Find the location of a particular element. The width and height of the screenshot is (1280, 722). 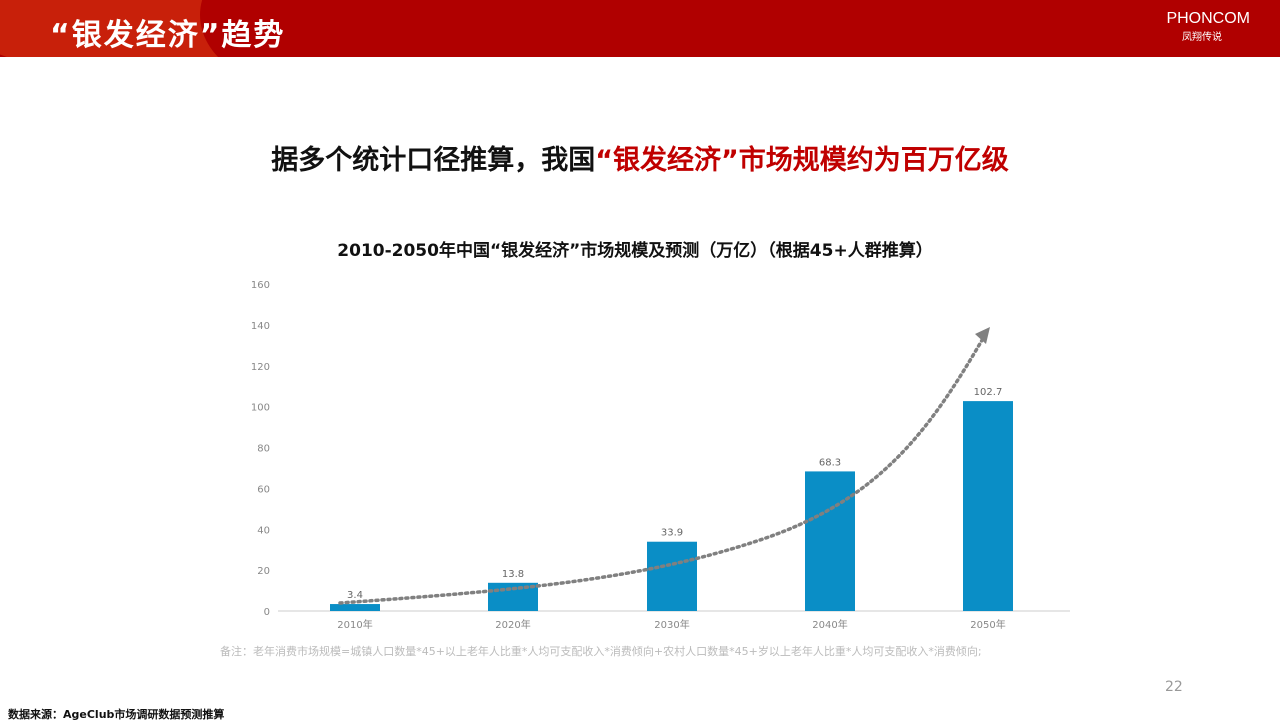

data-label: 33.9 is located at coordinates (672, 533).